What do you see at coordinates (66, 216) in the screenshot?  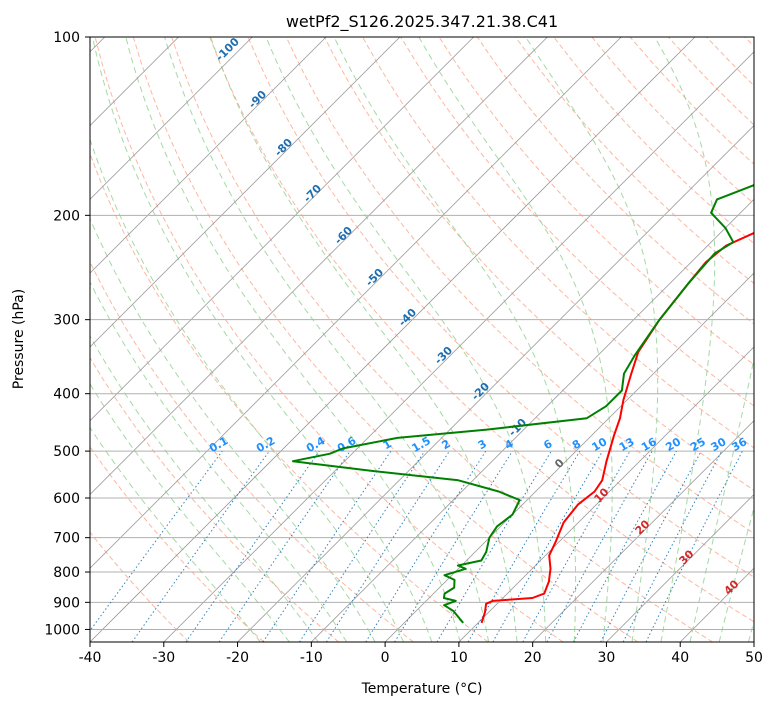 I see `y-tick-label: 200` at bounding box center [66, 216].